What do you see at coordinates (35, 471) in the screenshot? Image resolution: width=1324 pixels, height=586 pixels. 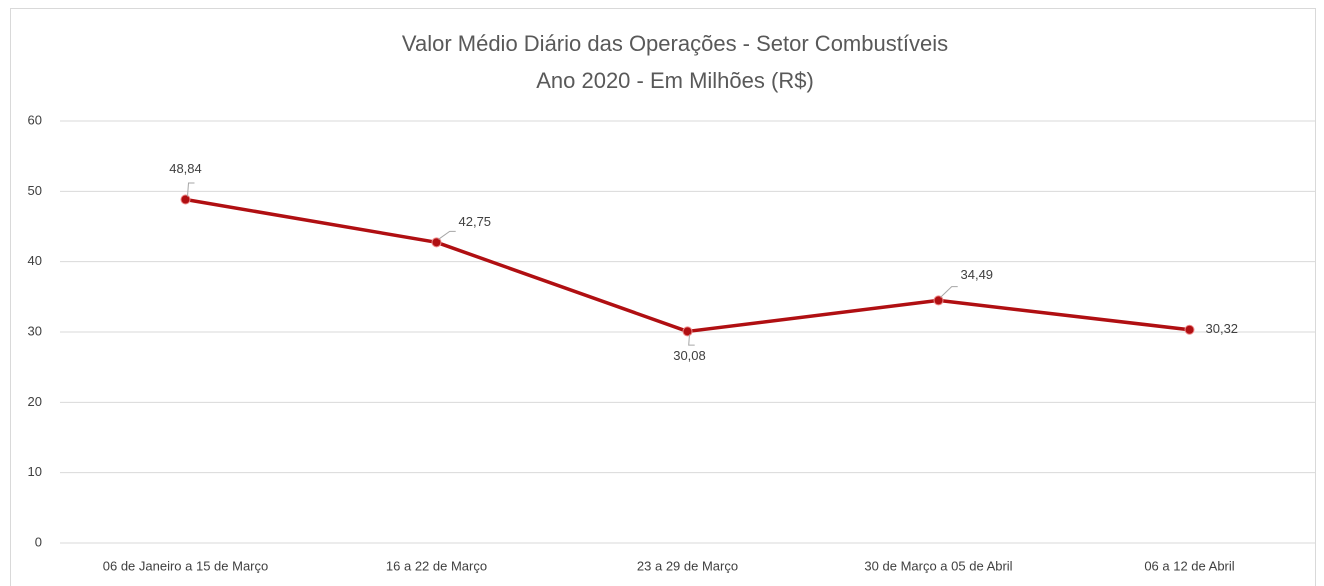 I see `y-tick-label: 10` at bounding box center [35, 471].